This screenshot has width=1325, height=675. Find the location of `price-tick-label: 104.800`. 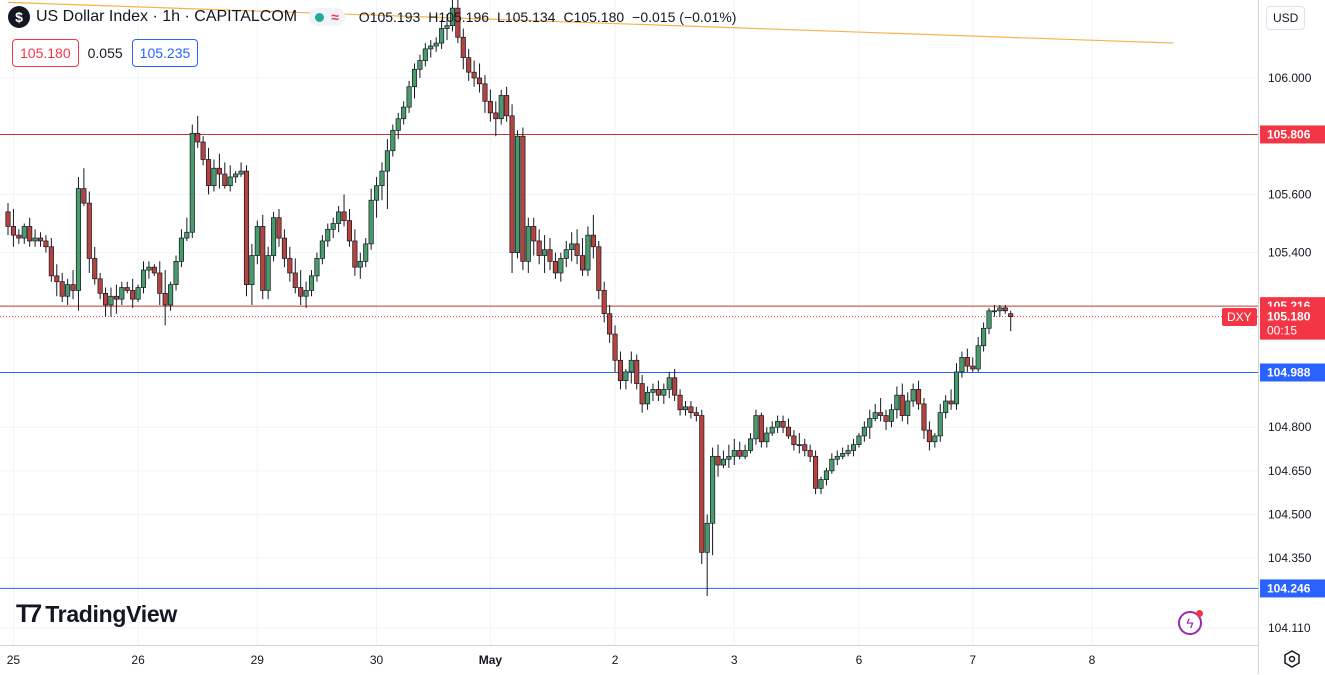

price-tick-label: 104.800 is located at coordinates (1290, 427).